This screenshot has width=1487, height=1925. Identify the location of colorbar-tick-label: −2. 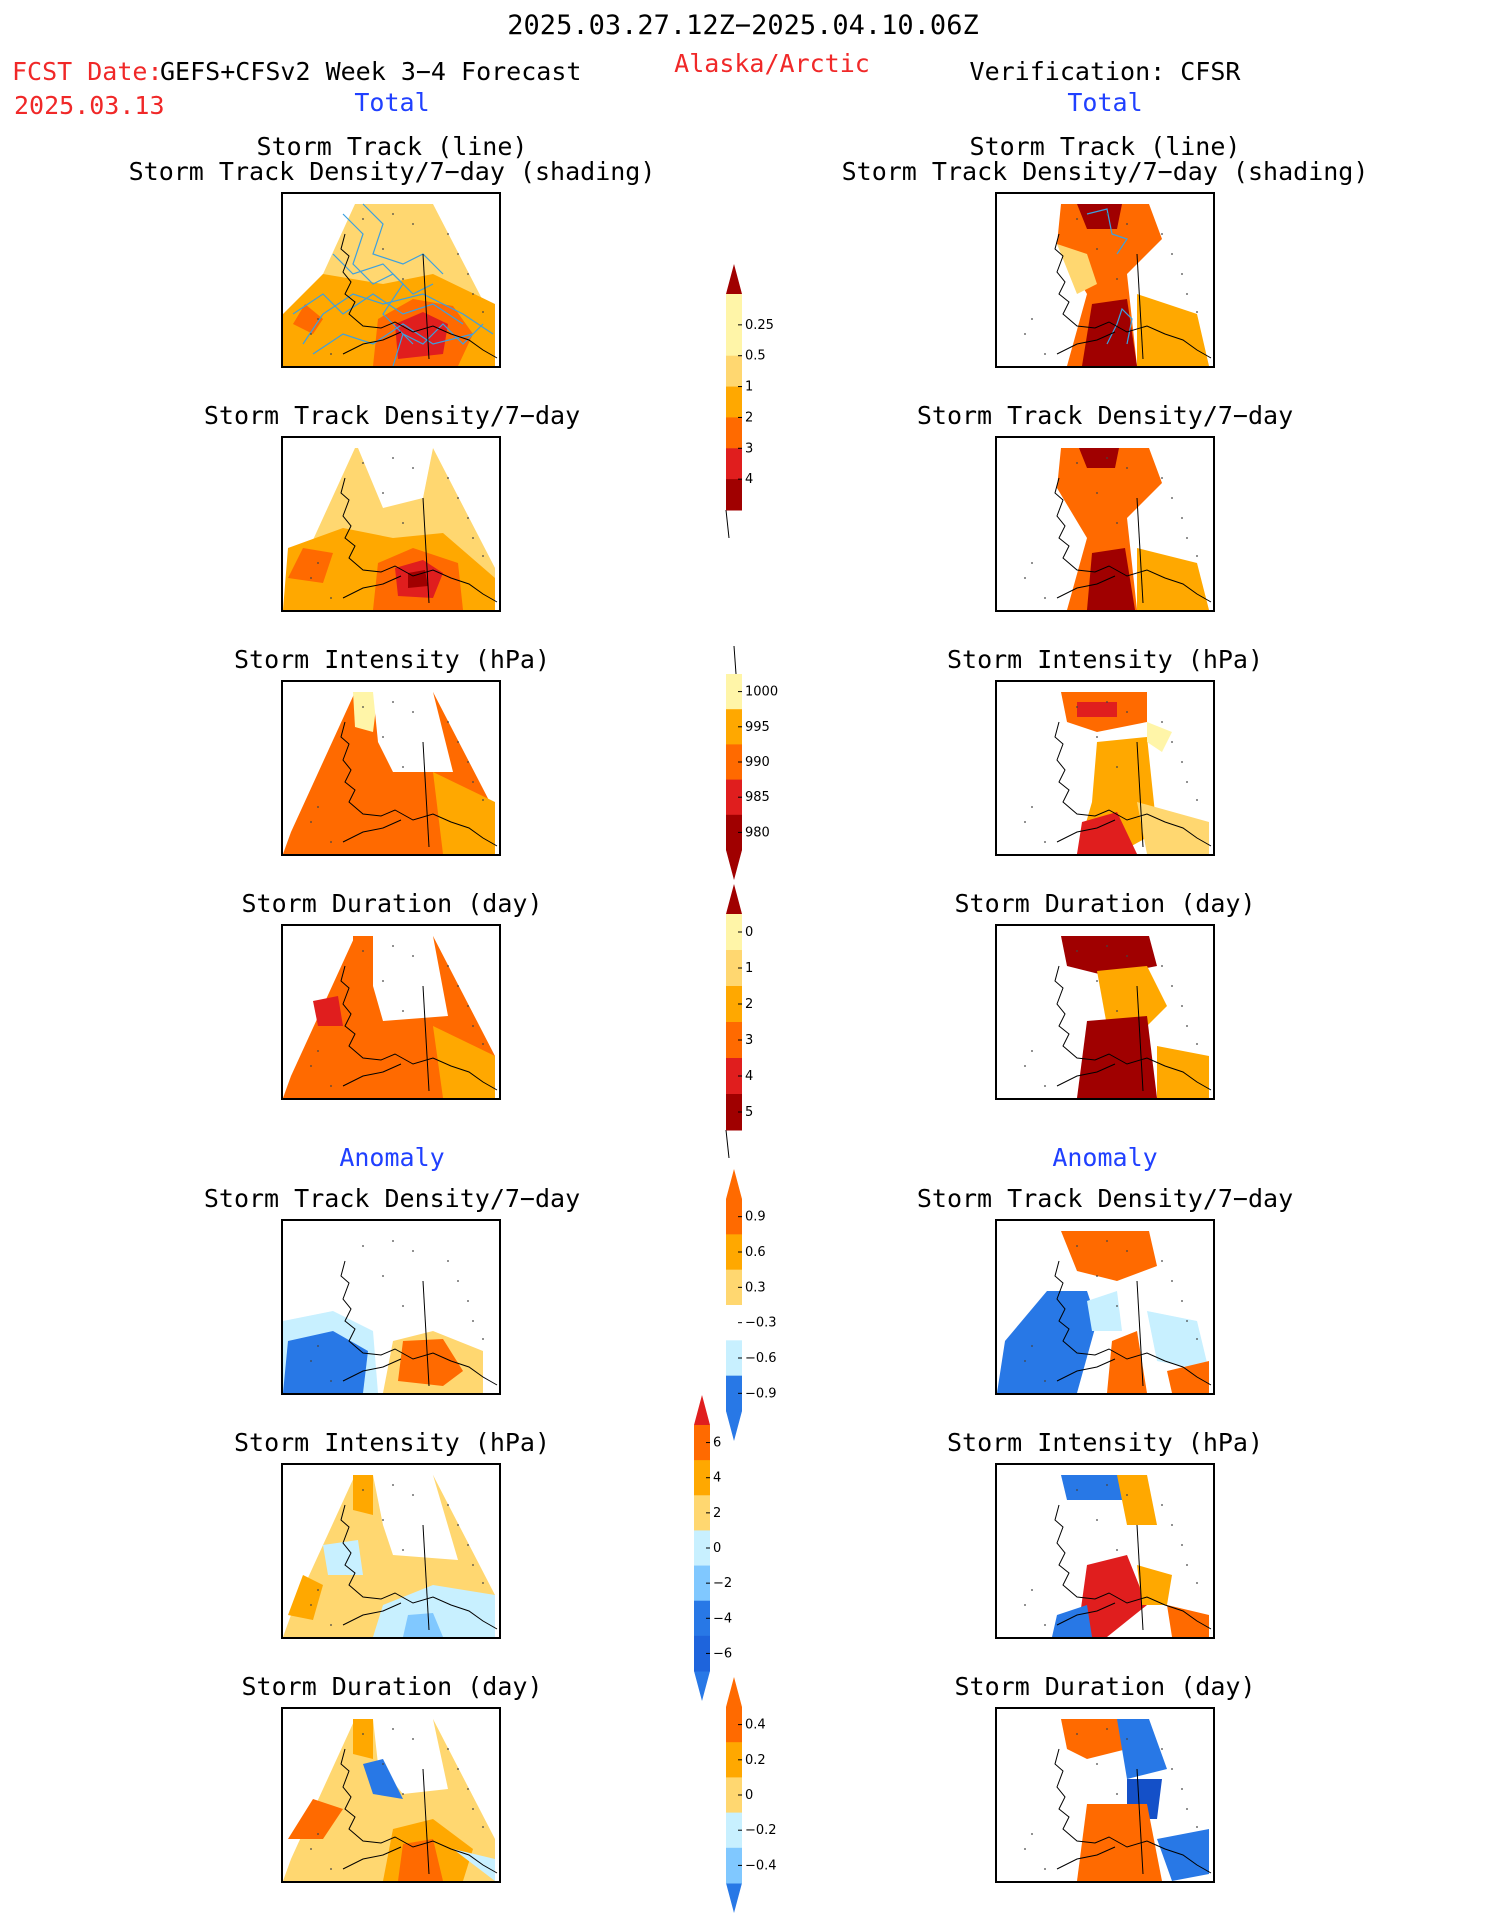
(722, 1583).